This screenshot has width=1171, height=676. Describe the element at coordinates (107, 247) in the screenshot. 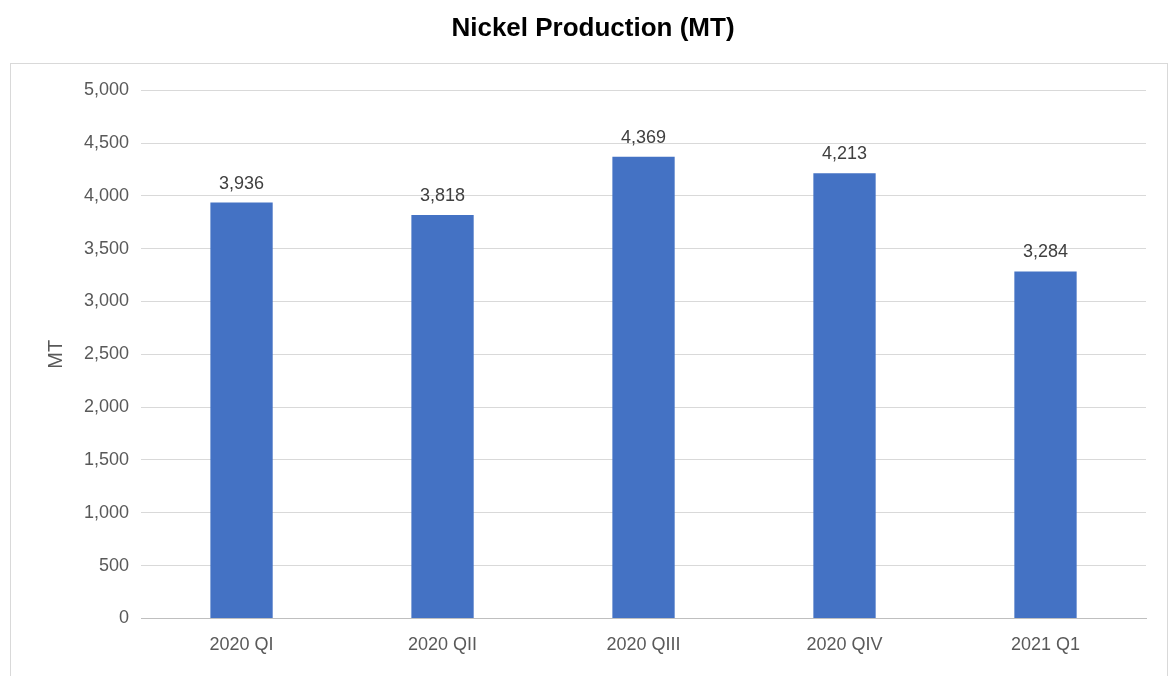

I see `y-tick-label: 3,500` at that location.